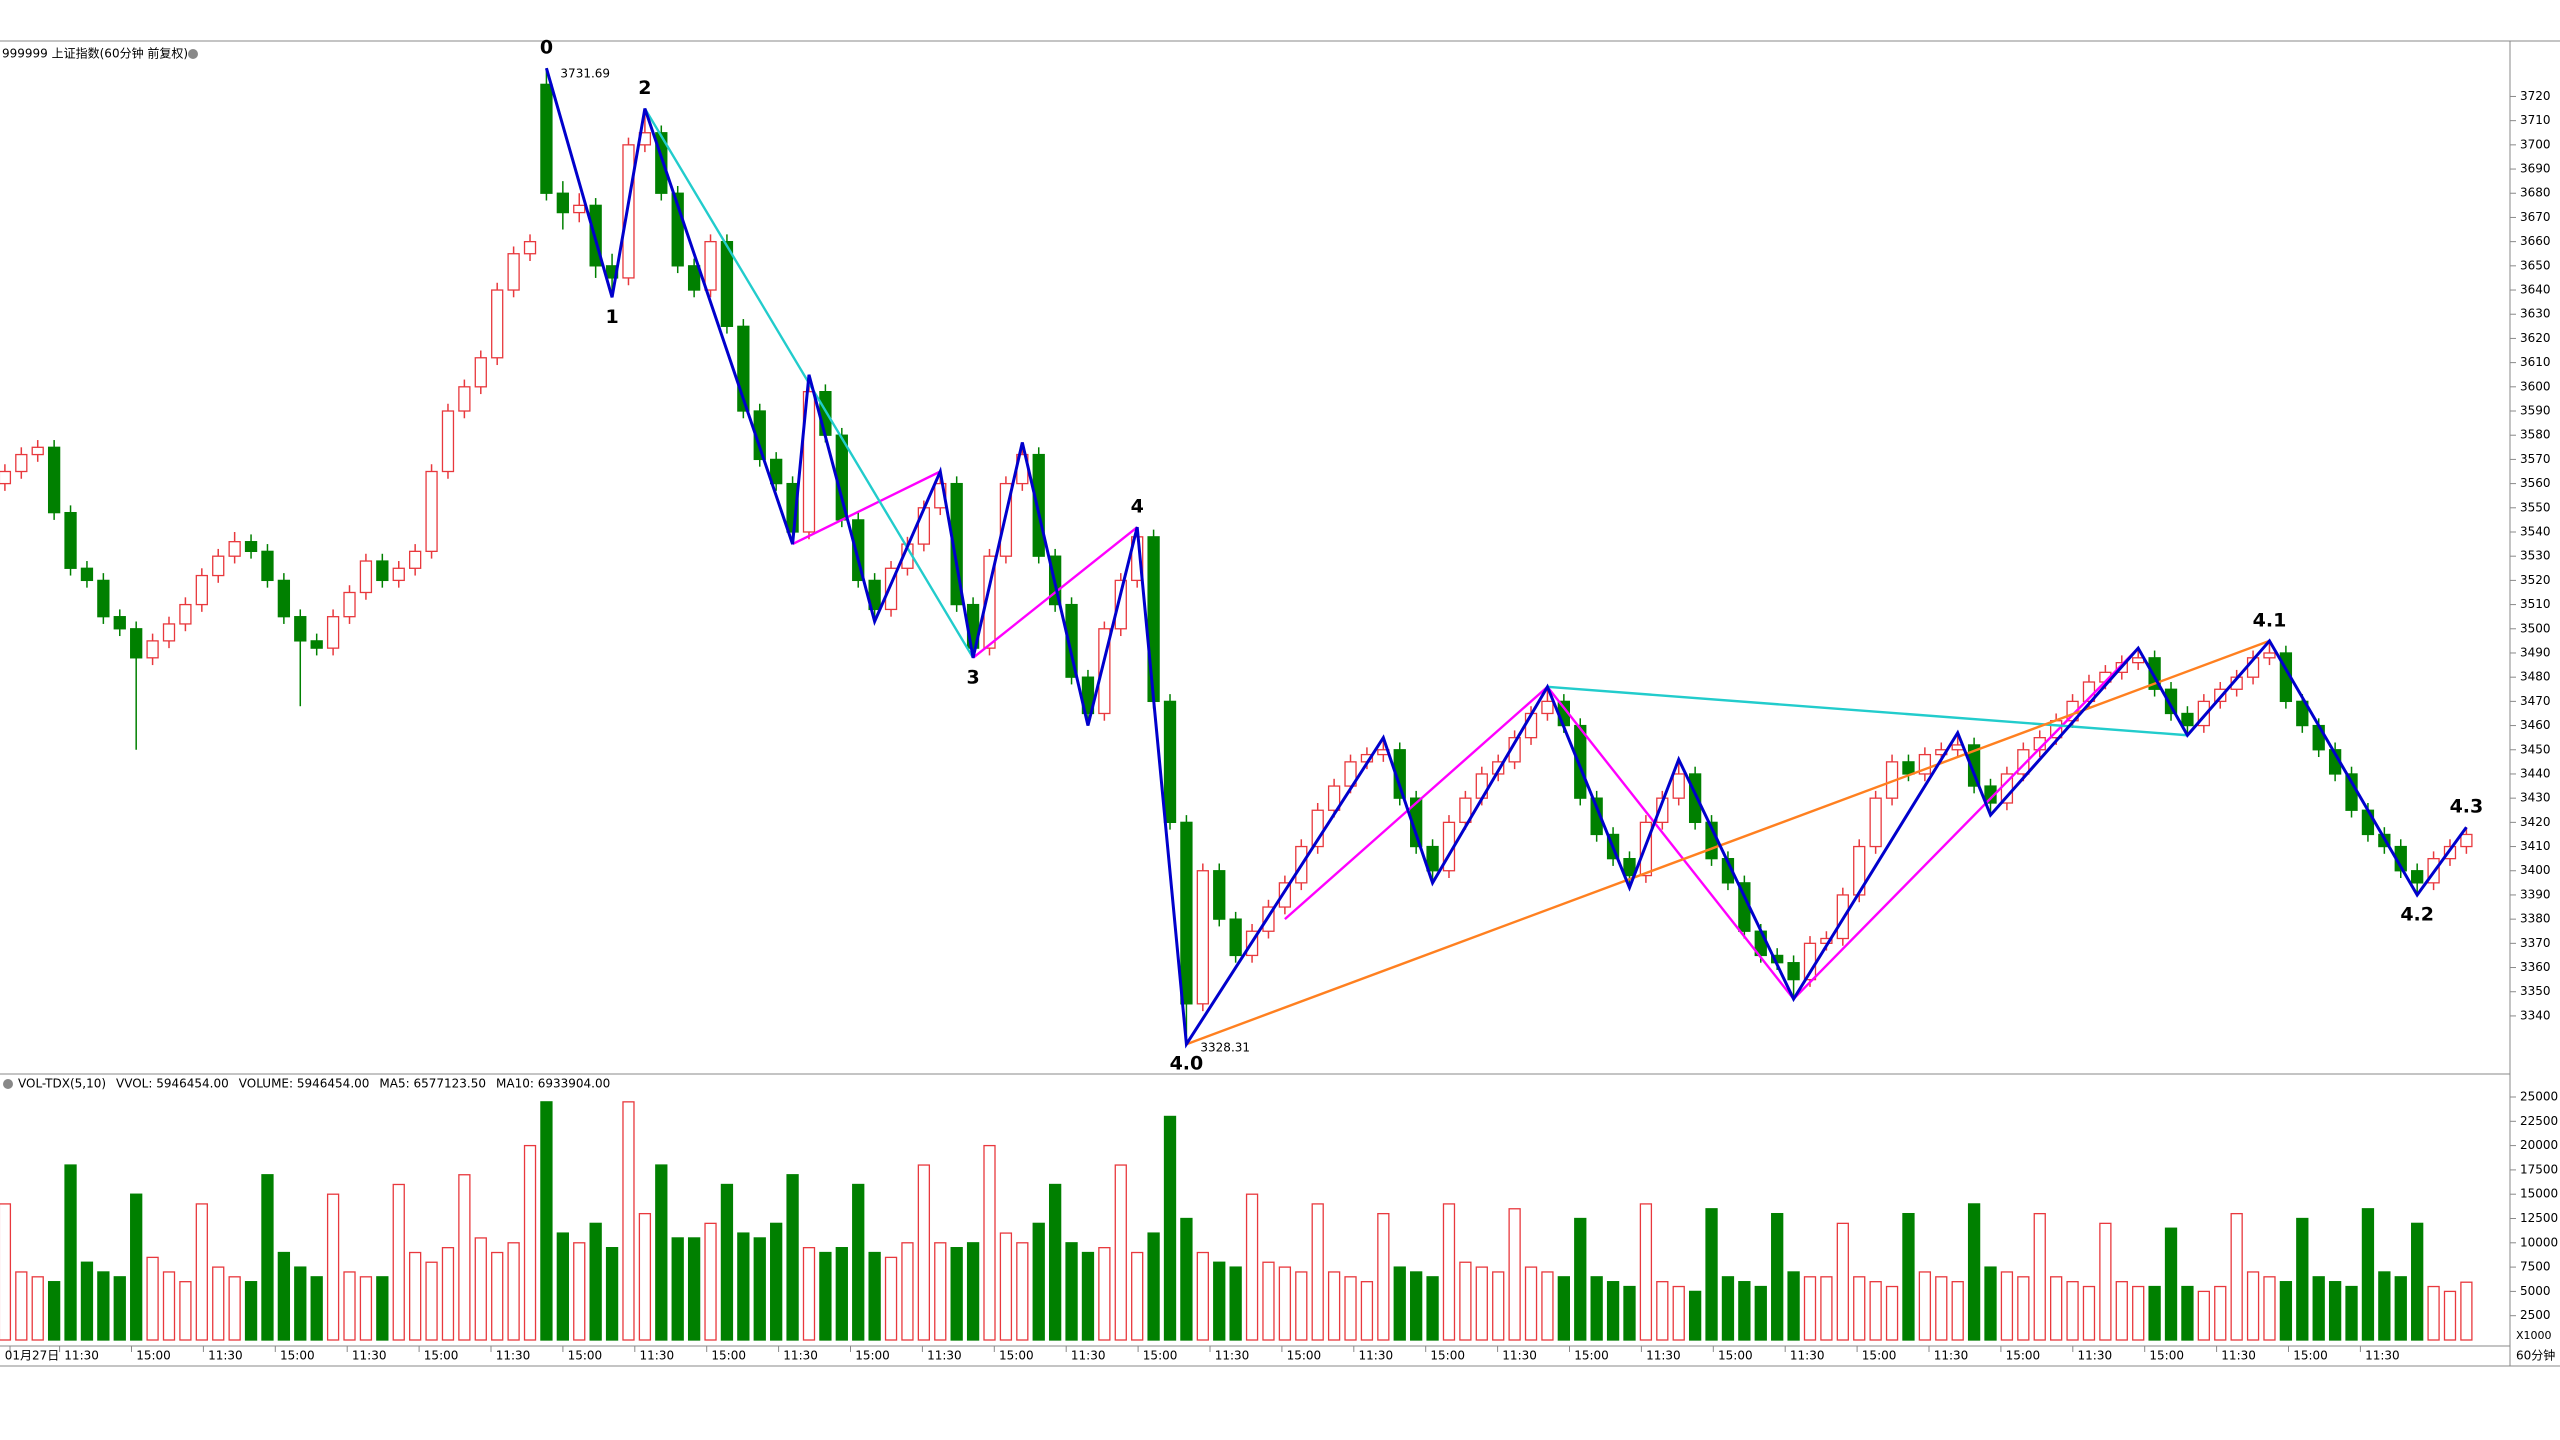  What do you see at coordinates (2535, 483) in the screenshot?
I see `y-tick-label: 3560` at bounding box center [2535, 483].